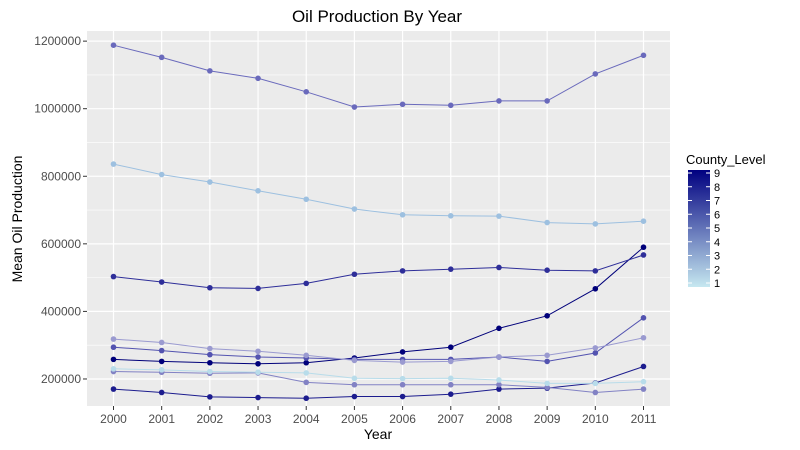 The image size is (800, 450). Describe the element at coordinates (61, 379) in the screenshot. I see `y-tick-label: 200000` at that location.